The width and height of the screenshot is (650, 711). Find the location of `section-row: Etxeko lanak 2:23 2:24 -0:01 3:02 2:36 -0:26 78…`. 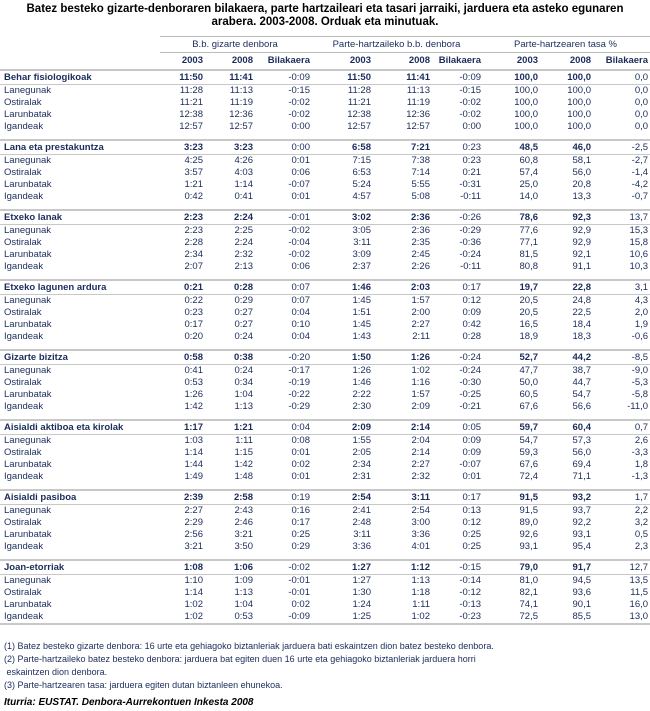

section-row: Etxeko lanak 2:23 2:24 -0:01 3:02 2:36 -0:26 78… is located at coordinates (325, 217).